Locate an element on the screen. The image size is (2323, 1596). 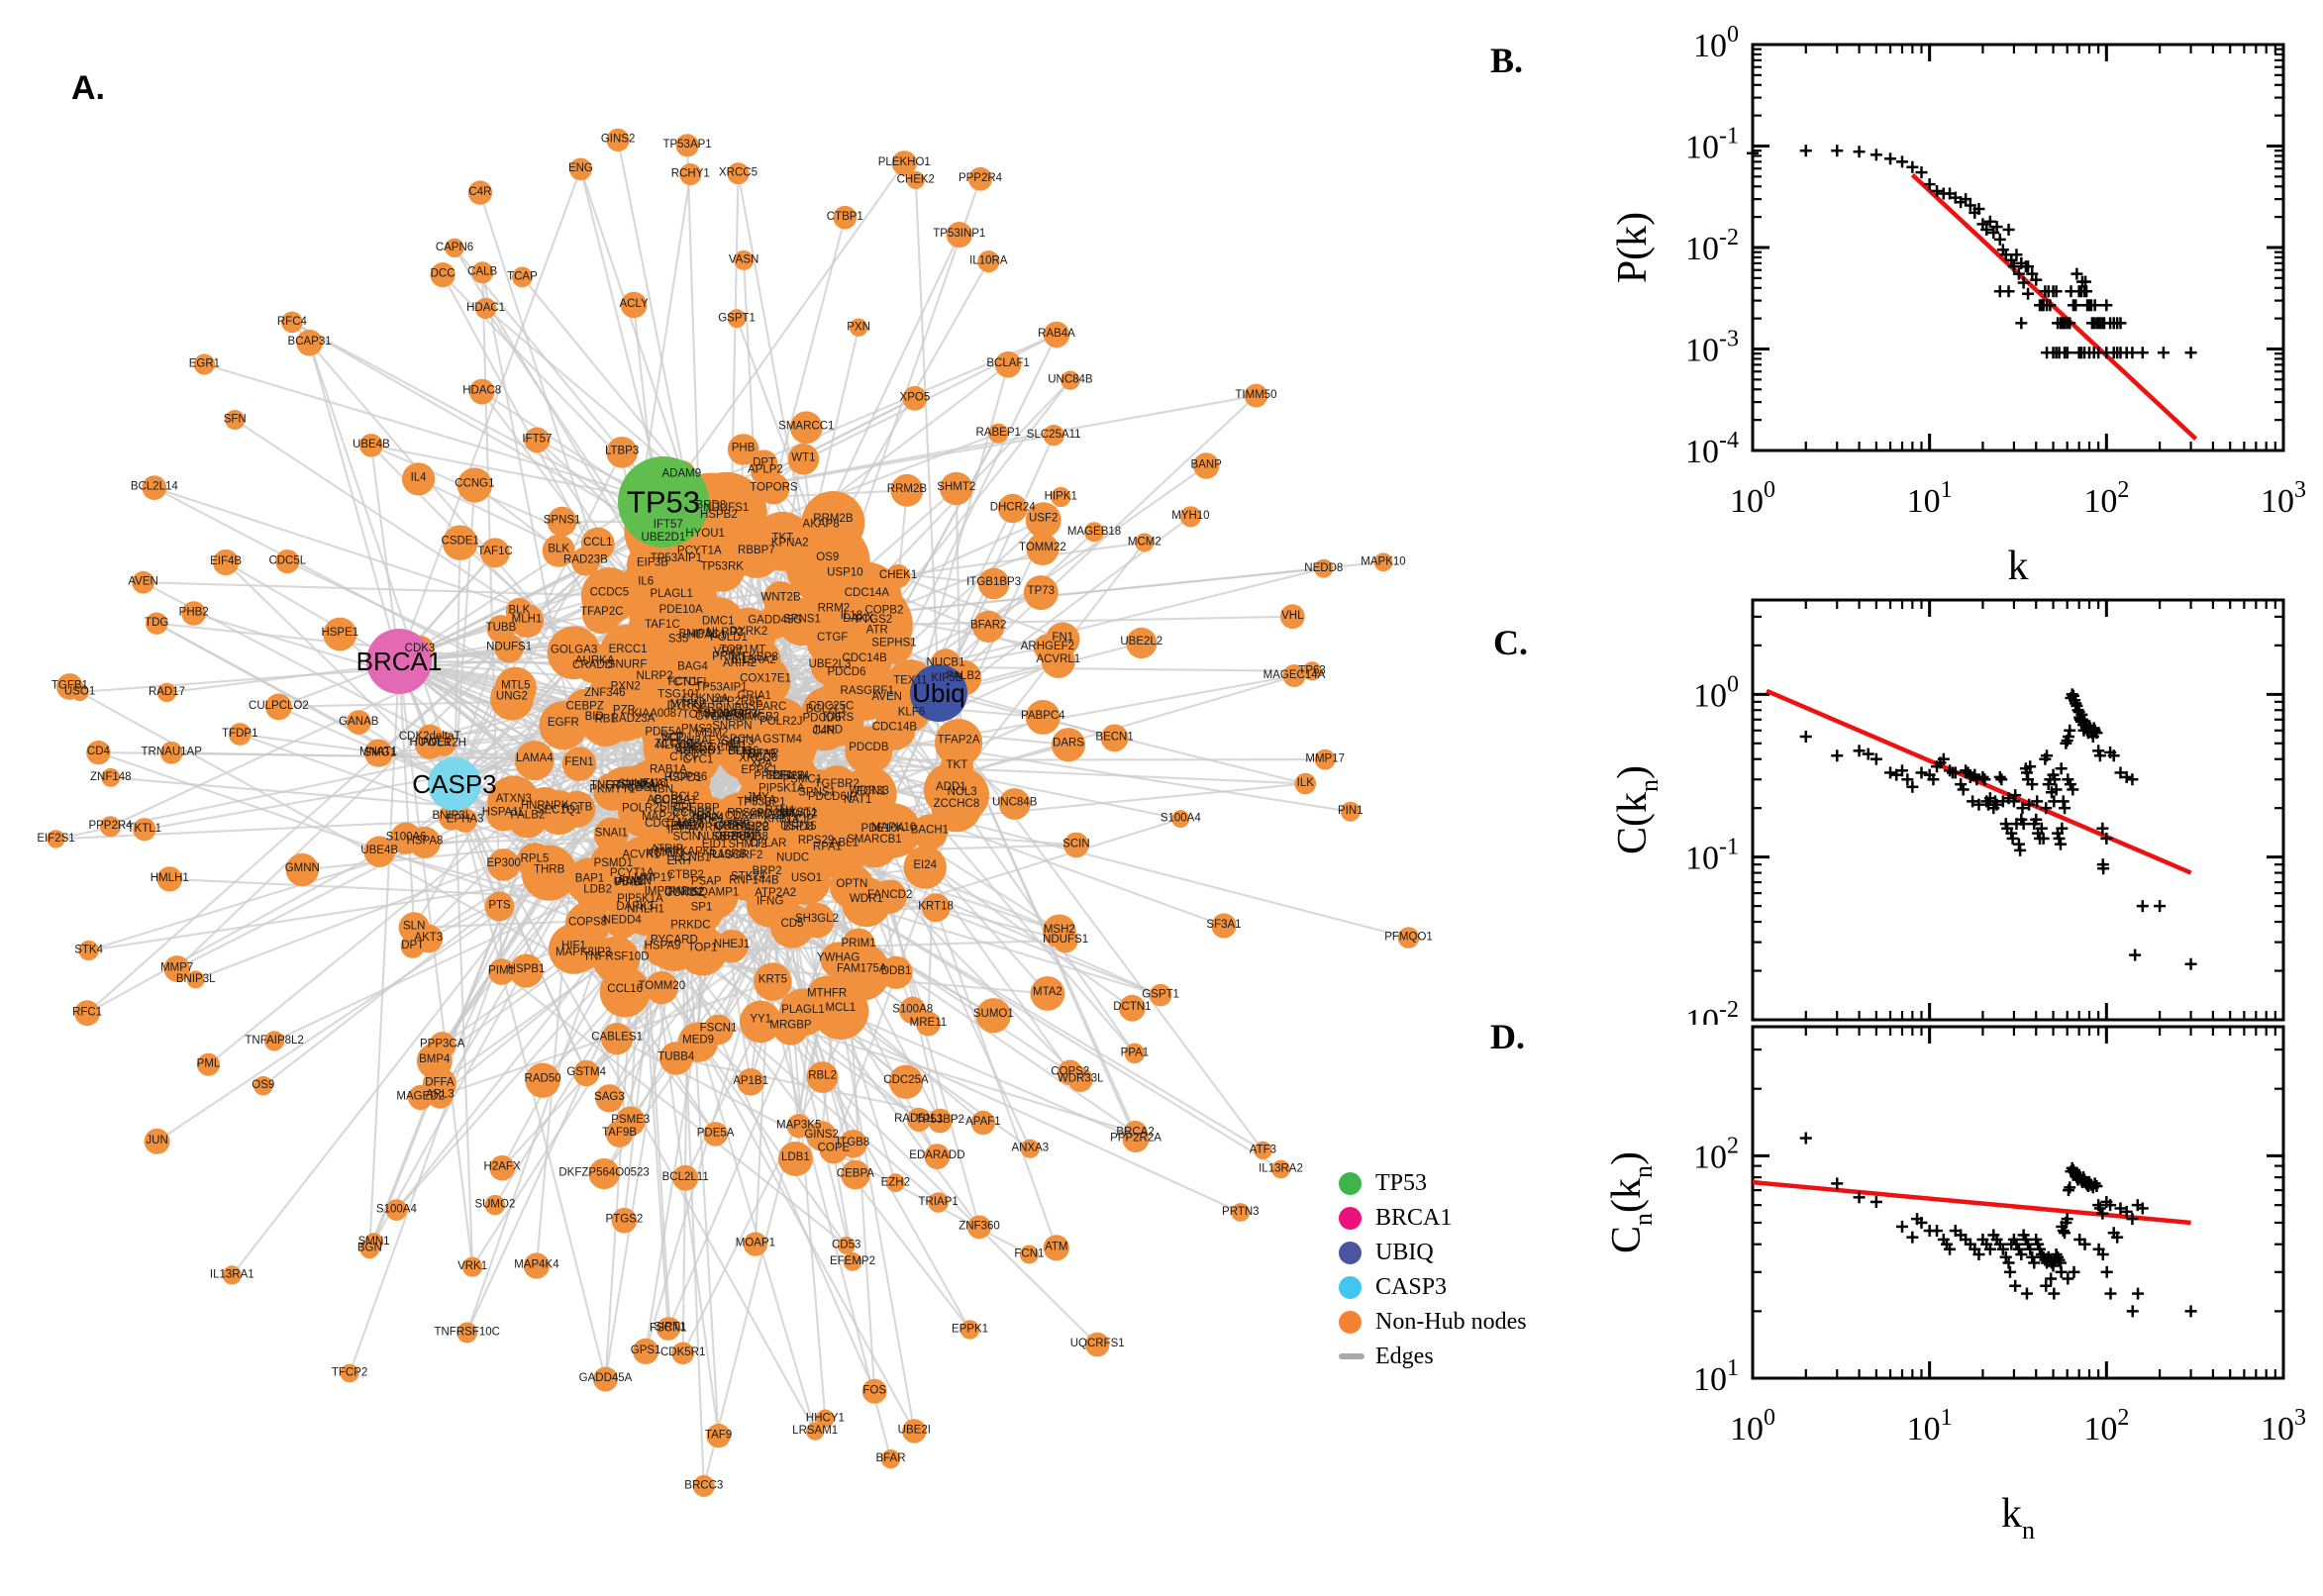
gene-label: LIG4 is located at coordinates (690, 824).